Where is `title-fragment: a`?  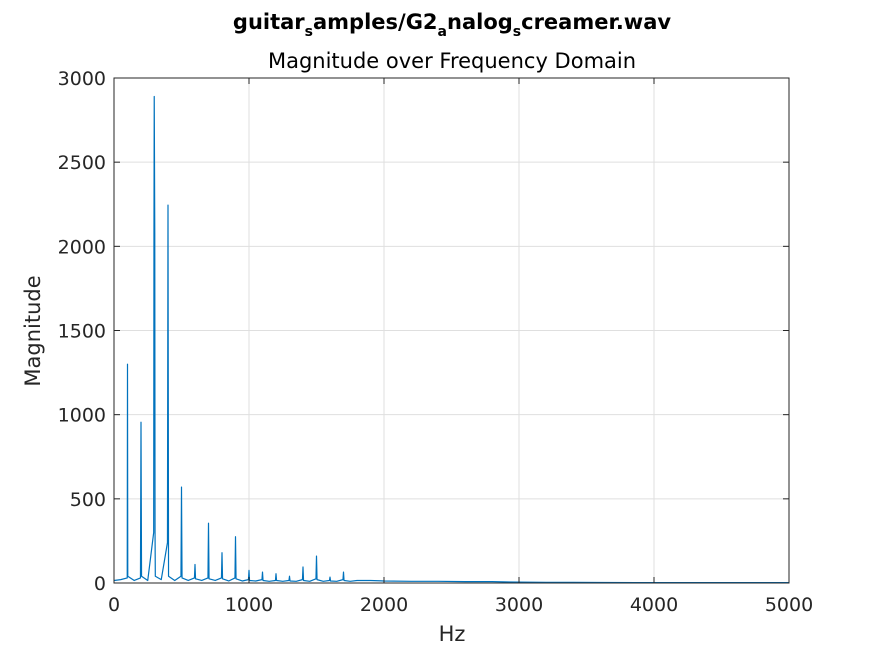 title-fragment: a is located at coordinates (442, 32).